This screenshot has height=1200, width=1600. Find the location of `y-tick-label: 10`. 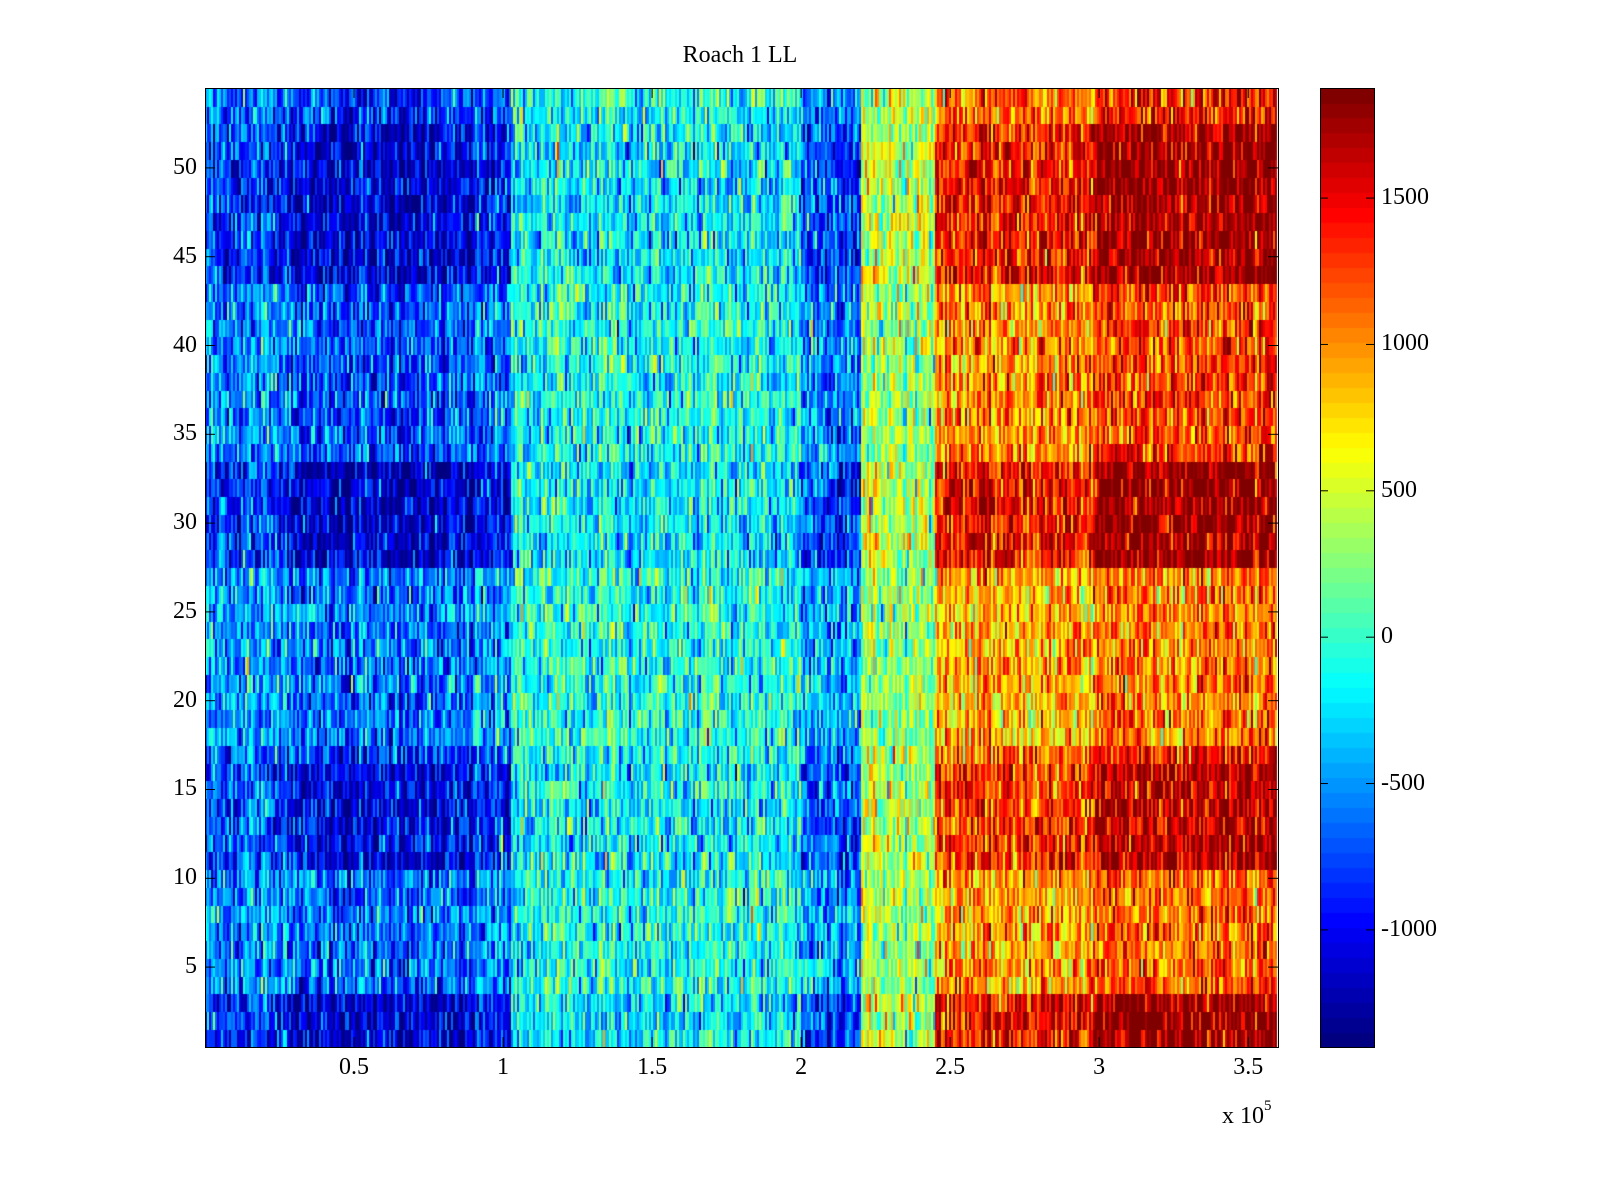

y-tick-label: 10 is located at coordinates (185, 877).